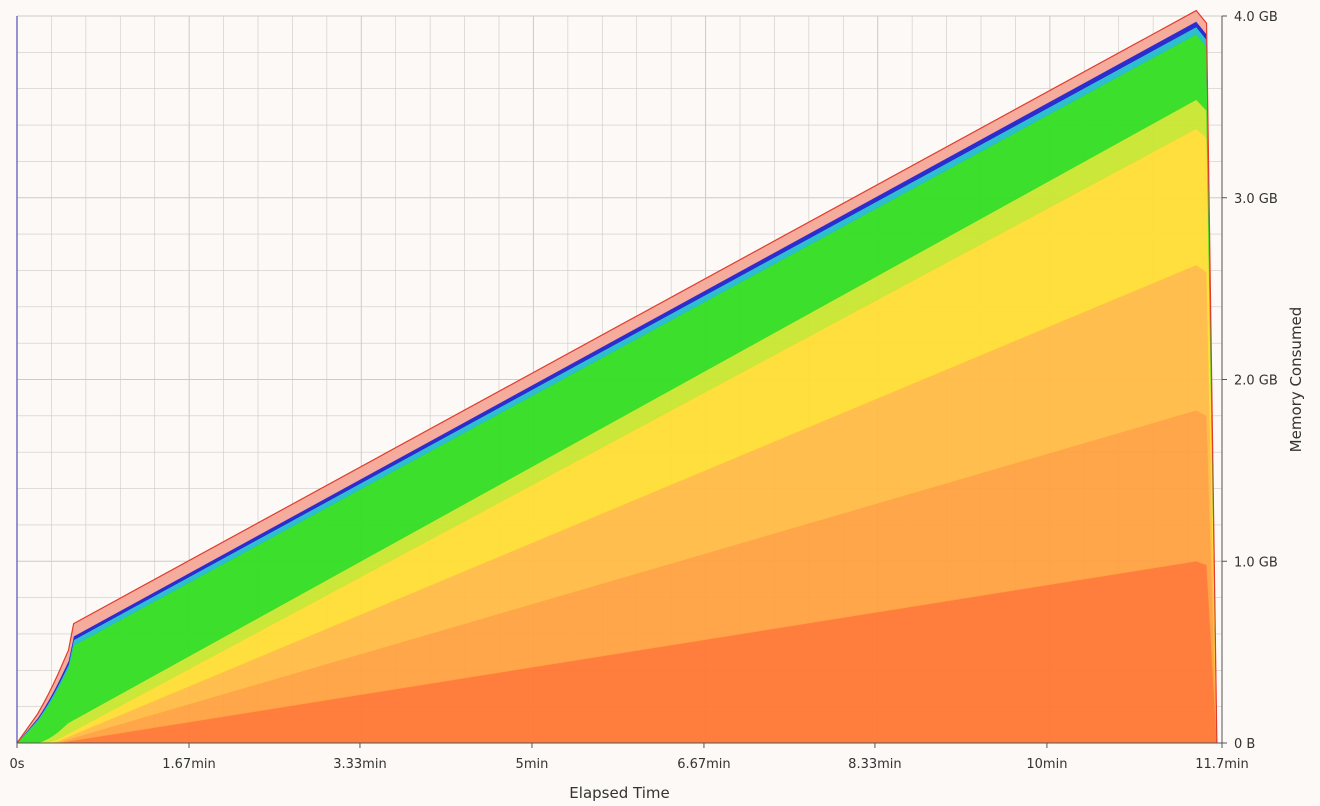 This screenshot has width=1320, height=806. I want to click on y-tick-labels: 0 B 1.0 GB 2.0 GB 3.0 GB 4.0 GB, so click(1250, 381).